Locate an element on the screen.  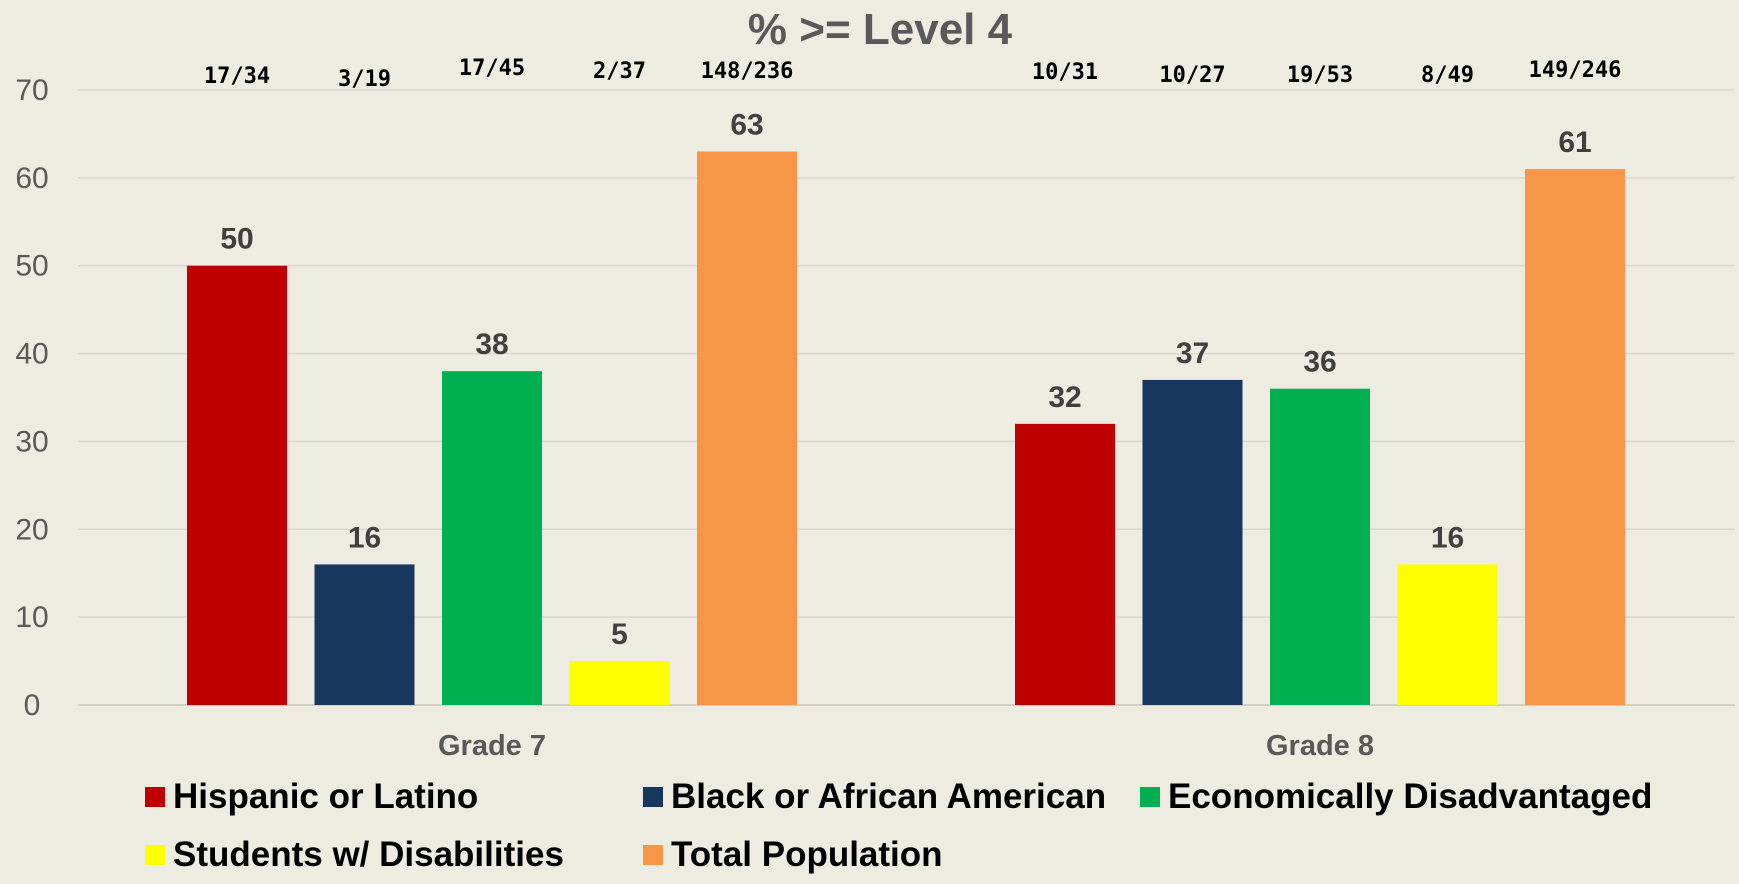
data-label: 5 is located at coordinates (619, 634).